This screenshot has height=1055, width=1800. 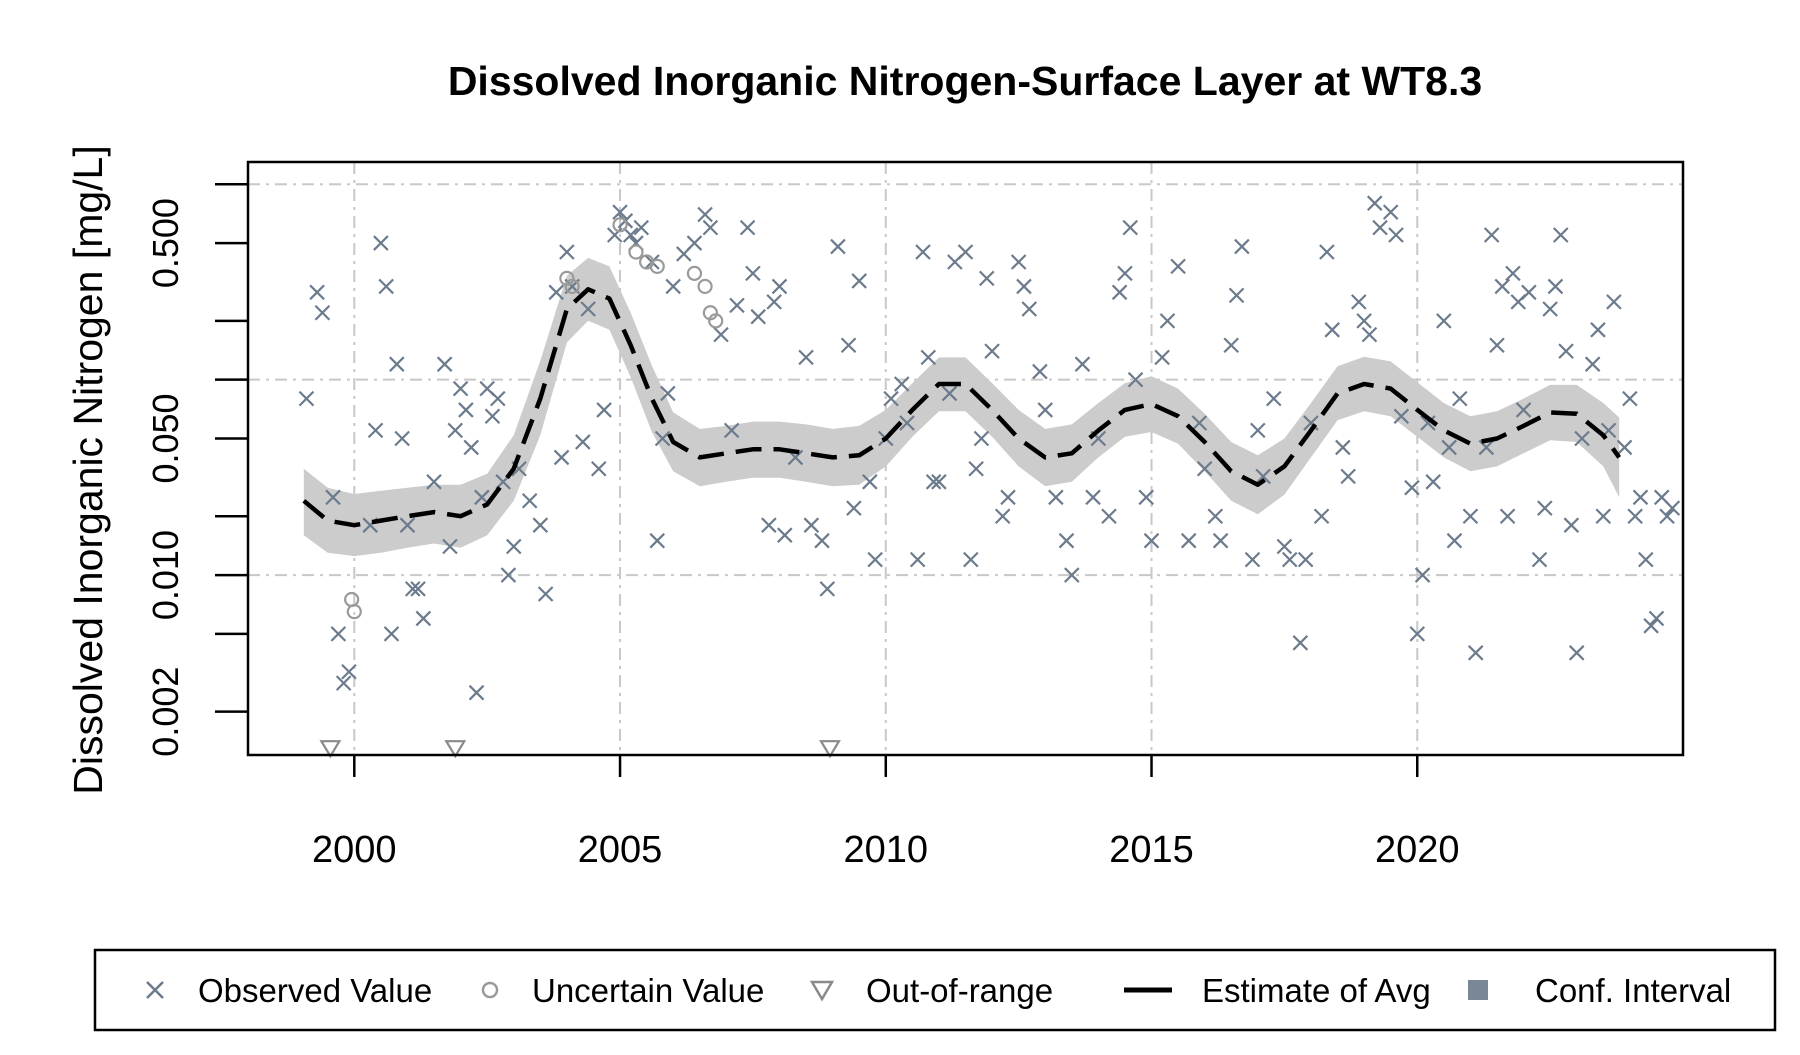 What do you see at coordinates (1417, 850) in the screenshot?
I see `x-tick-label: 2020` at bounding box center [1417, 850].